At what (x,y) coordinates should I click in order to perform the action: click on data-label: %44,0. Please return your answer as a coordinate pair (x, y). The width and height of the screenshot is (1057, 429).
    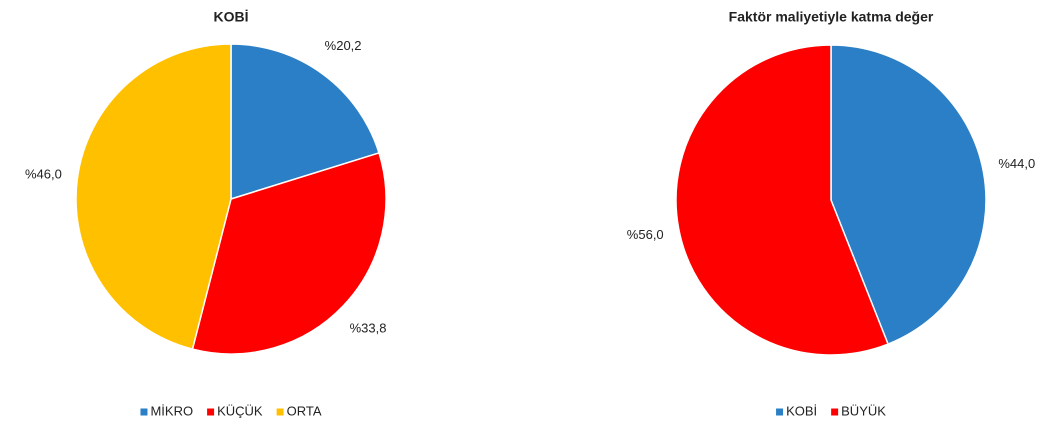
    Looking at the image, I should click on (1016, 163).